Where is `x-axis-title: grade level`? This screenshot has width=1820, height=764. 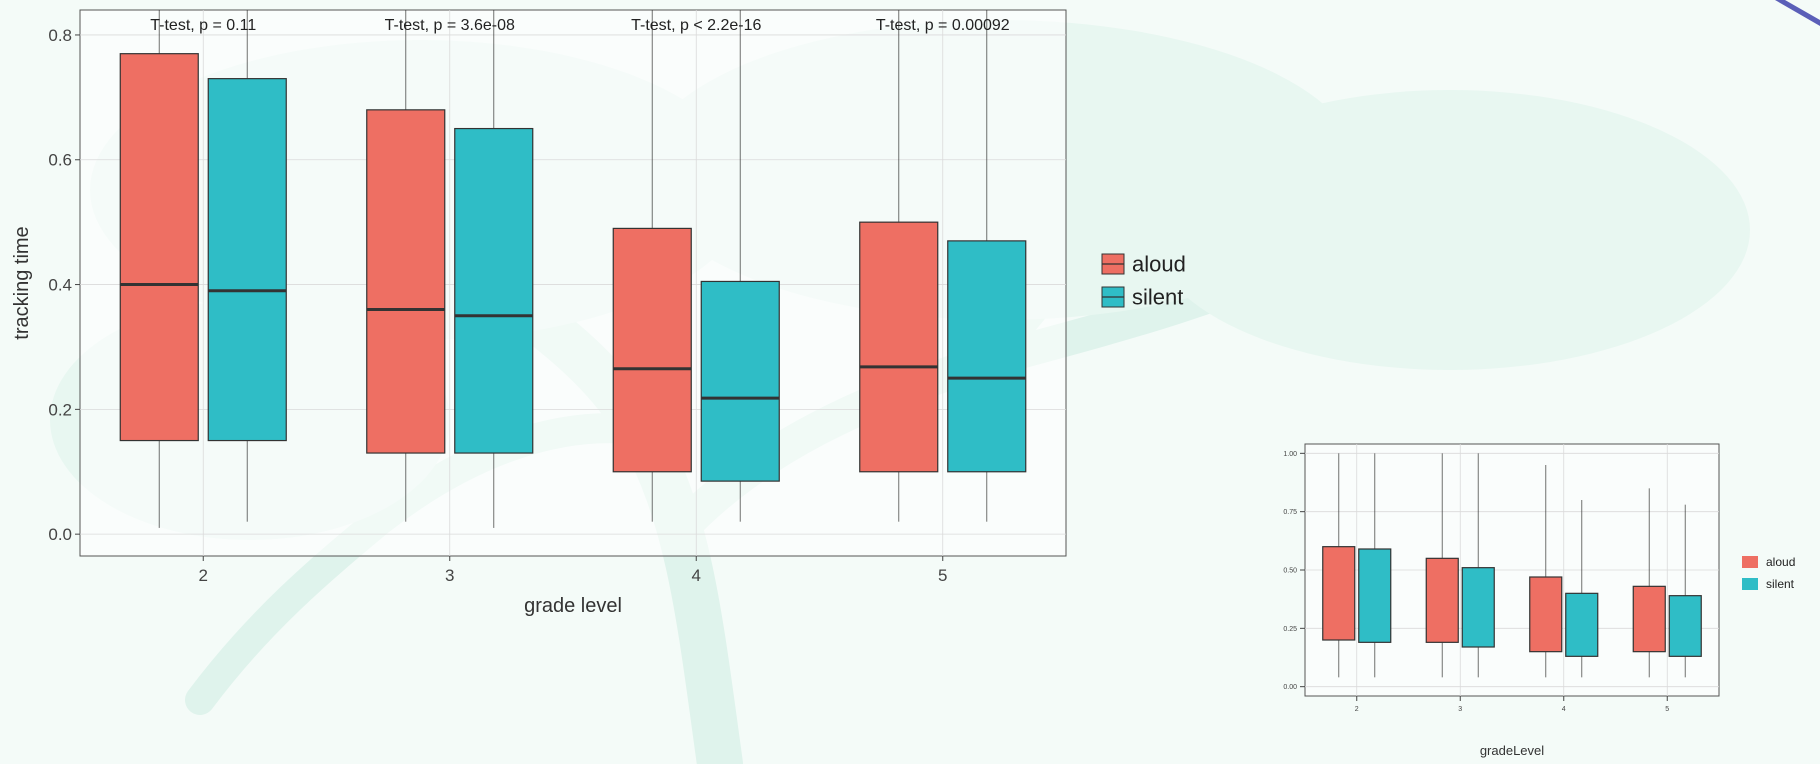 x-axis-title: grade level is located at coordinates (573, 606).